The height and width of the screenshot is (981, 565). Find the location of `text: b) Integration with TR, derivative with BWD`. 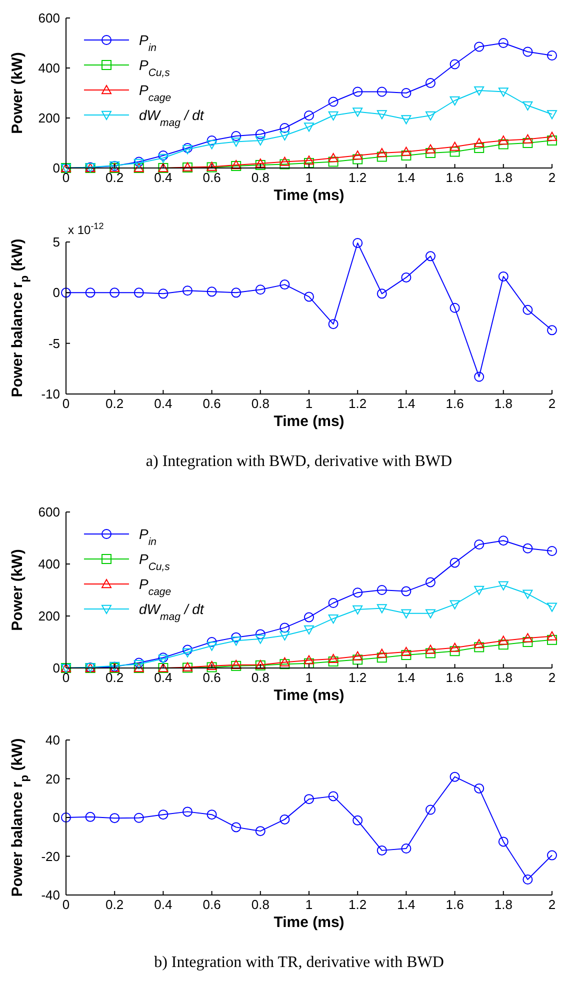

text: b) Integration with TR, derivative with BWD is located at coordinates (299, 962).